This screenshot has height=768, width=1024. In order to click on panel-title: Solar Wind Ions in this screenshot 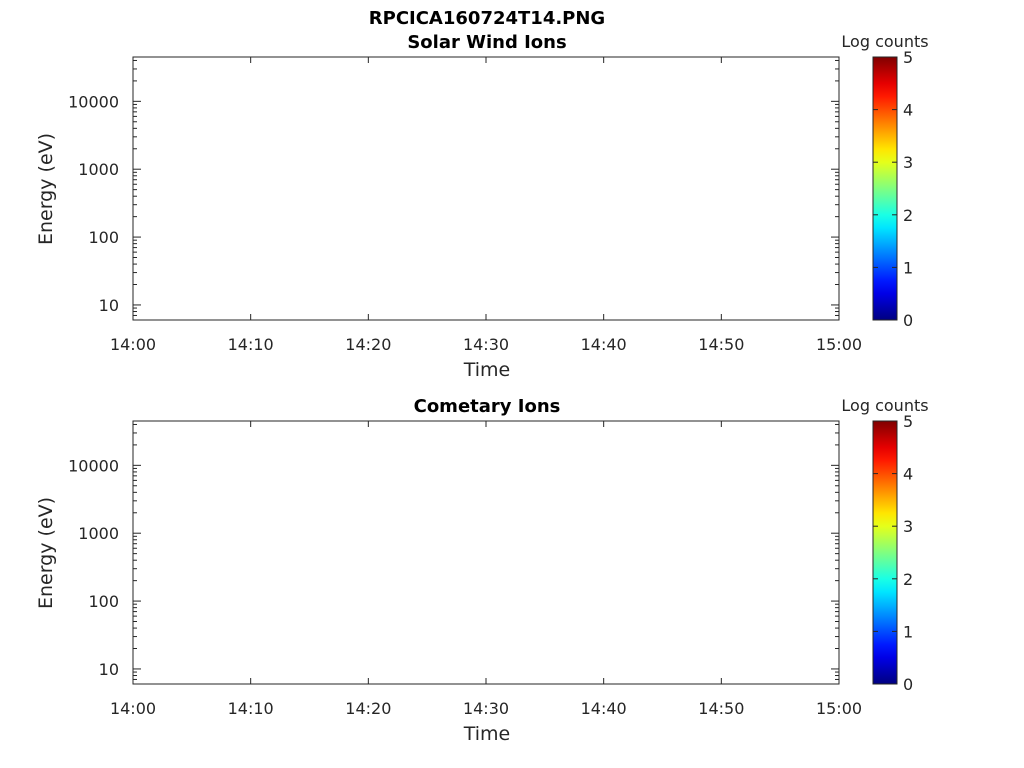, I will do `click(486, 42)`.